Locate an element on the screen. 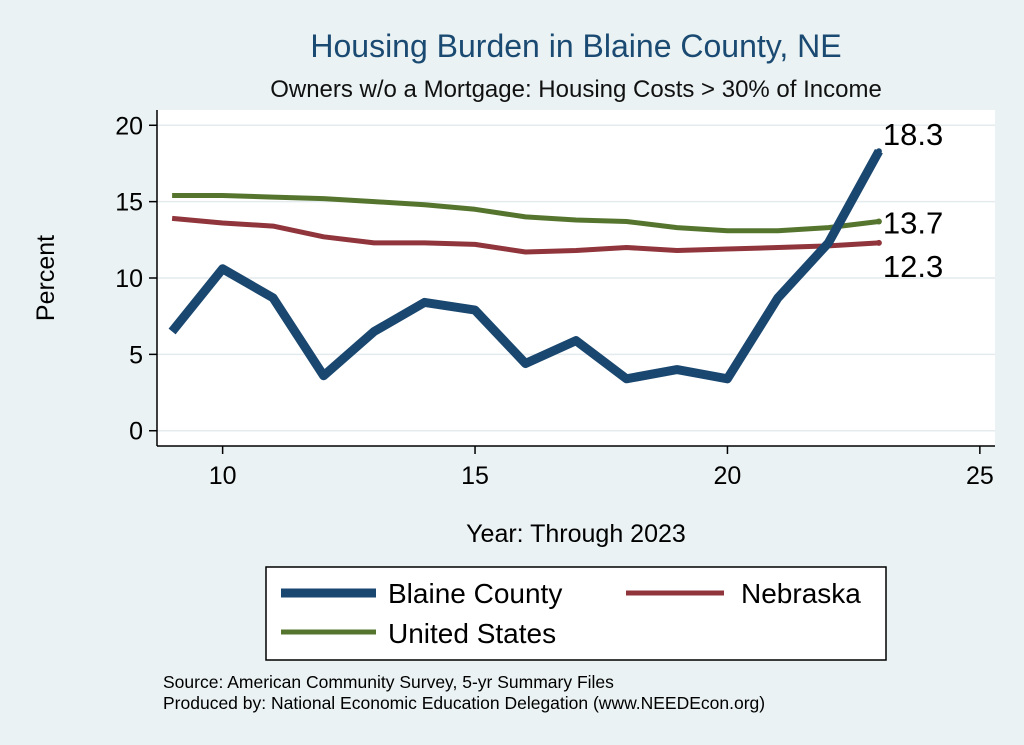 Image resolution: width=1024 pixels, height=745 pixels. legend-label-blaine-county: Blaine County is located at coordinates (475, 593).